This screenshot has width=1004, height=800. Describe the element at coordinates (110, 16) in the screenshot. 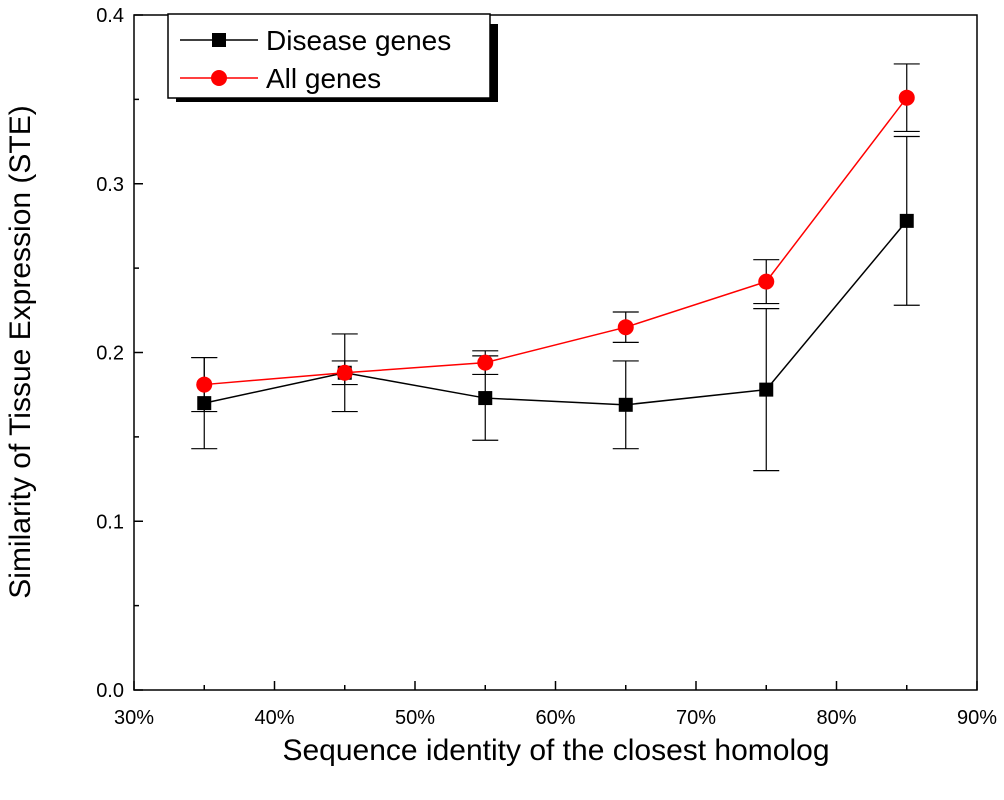

I see `y-tick-label: 0.4` at that location.